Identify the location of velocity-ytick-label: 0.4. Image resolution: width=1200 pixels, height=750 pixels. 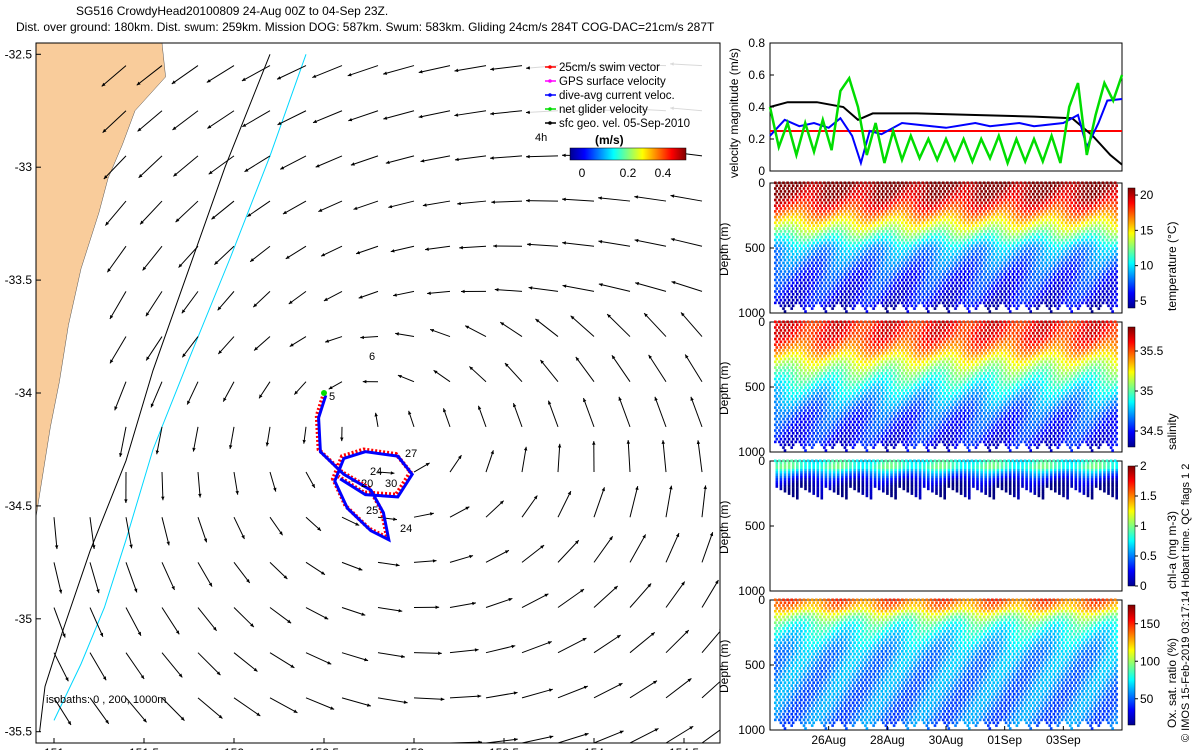
(756, 107).